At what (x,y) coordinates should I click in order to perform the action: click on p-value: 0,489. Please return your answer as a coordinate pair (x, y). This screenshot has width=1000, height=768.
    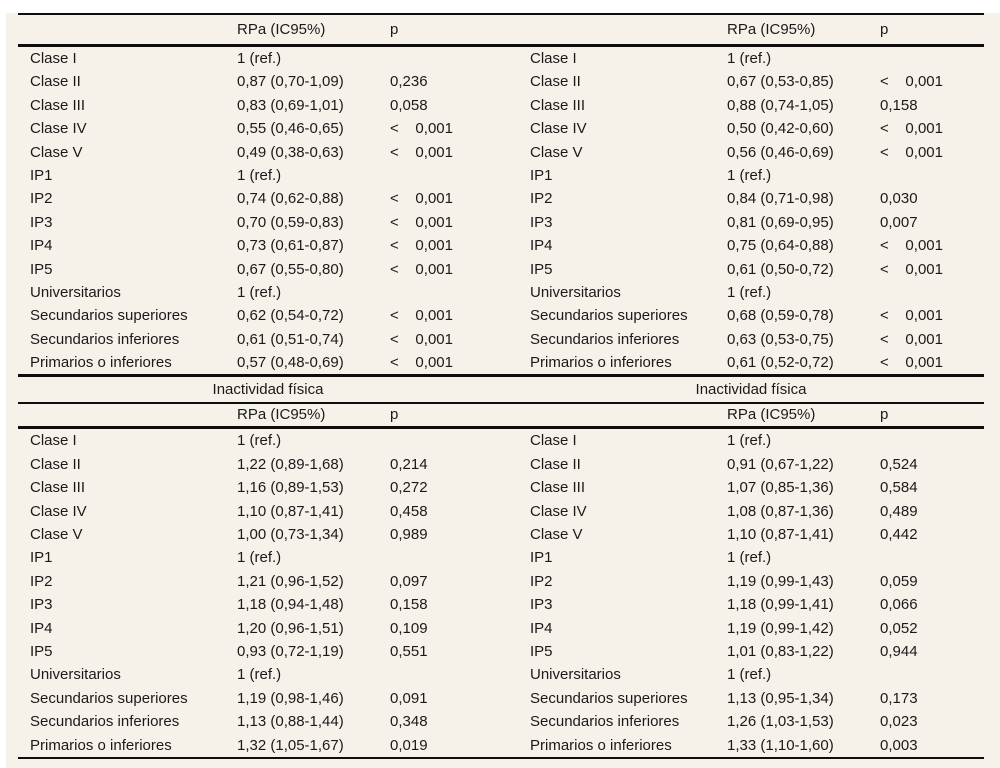
    Looking at the image, I should click on (899, 511).